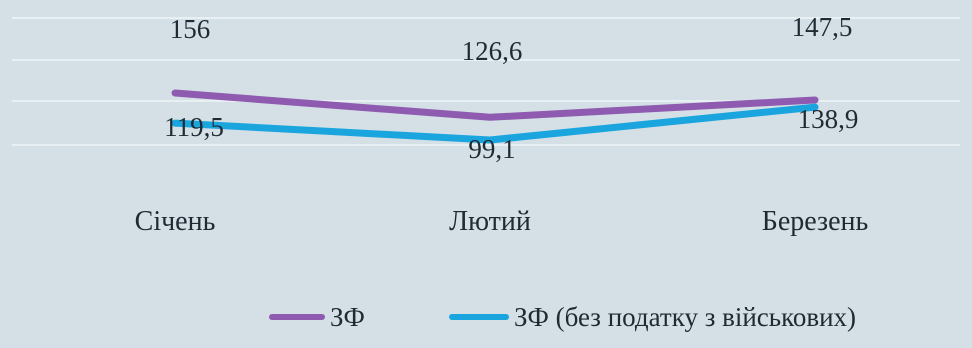 The width and height of the screenshot is (972, 348). Describe the element at coordinates (822, 27) in the screenshot. I see `data-label: 147,5` at that location.